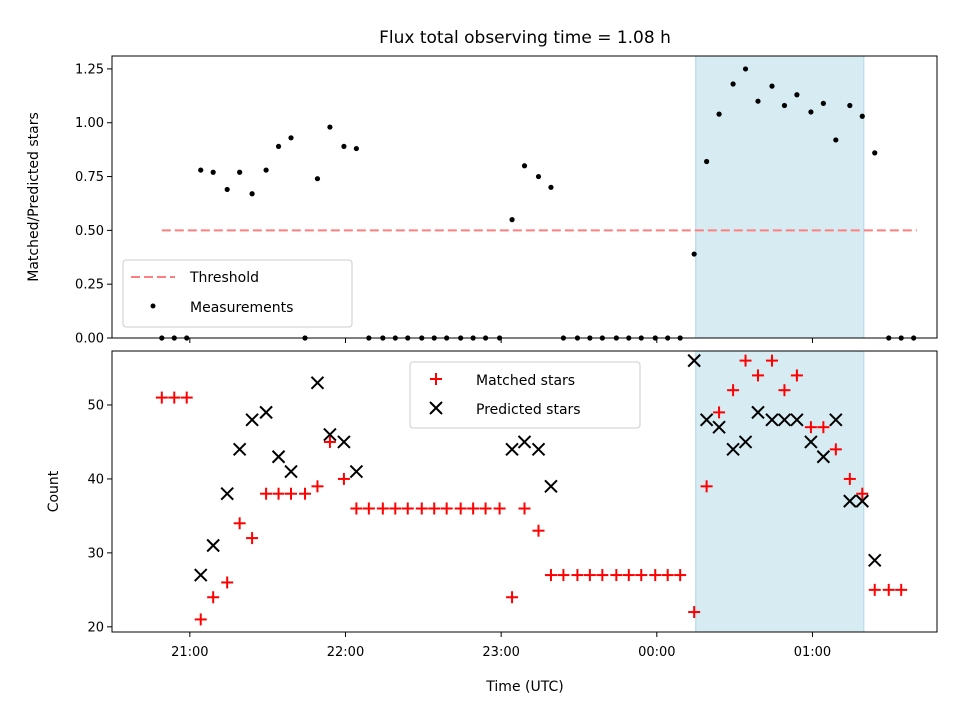  Describe the element at coordinates (436, 408) in the screenshot. I see `legend-predicted-swatch` at that location.